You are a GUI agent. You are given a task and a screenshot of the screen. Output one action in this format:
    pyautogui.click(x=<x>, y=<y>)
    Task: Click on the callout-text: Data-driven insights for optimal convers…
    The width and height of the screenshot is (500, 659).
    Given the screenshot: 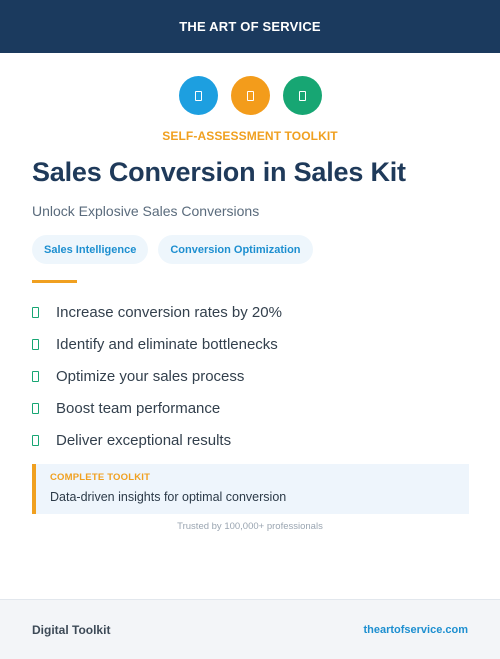 What is the action you would take?
    pyautogui.click(x=168, y=497)
    